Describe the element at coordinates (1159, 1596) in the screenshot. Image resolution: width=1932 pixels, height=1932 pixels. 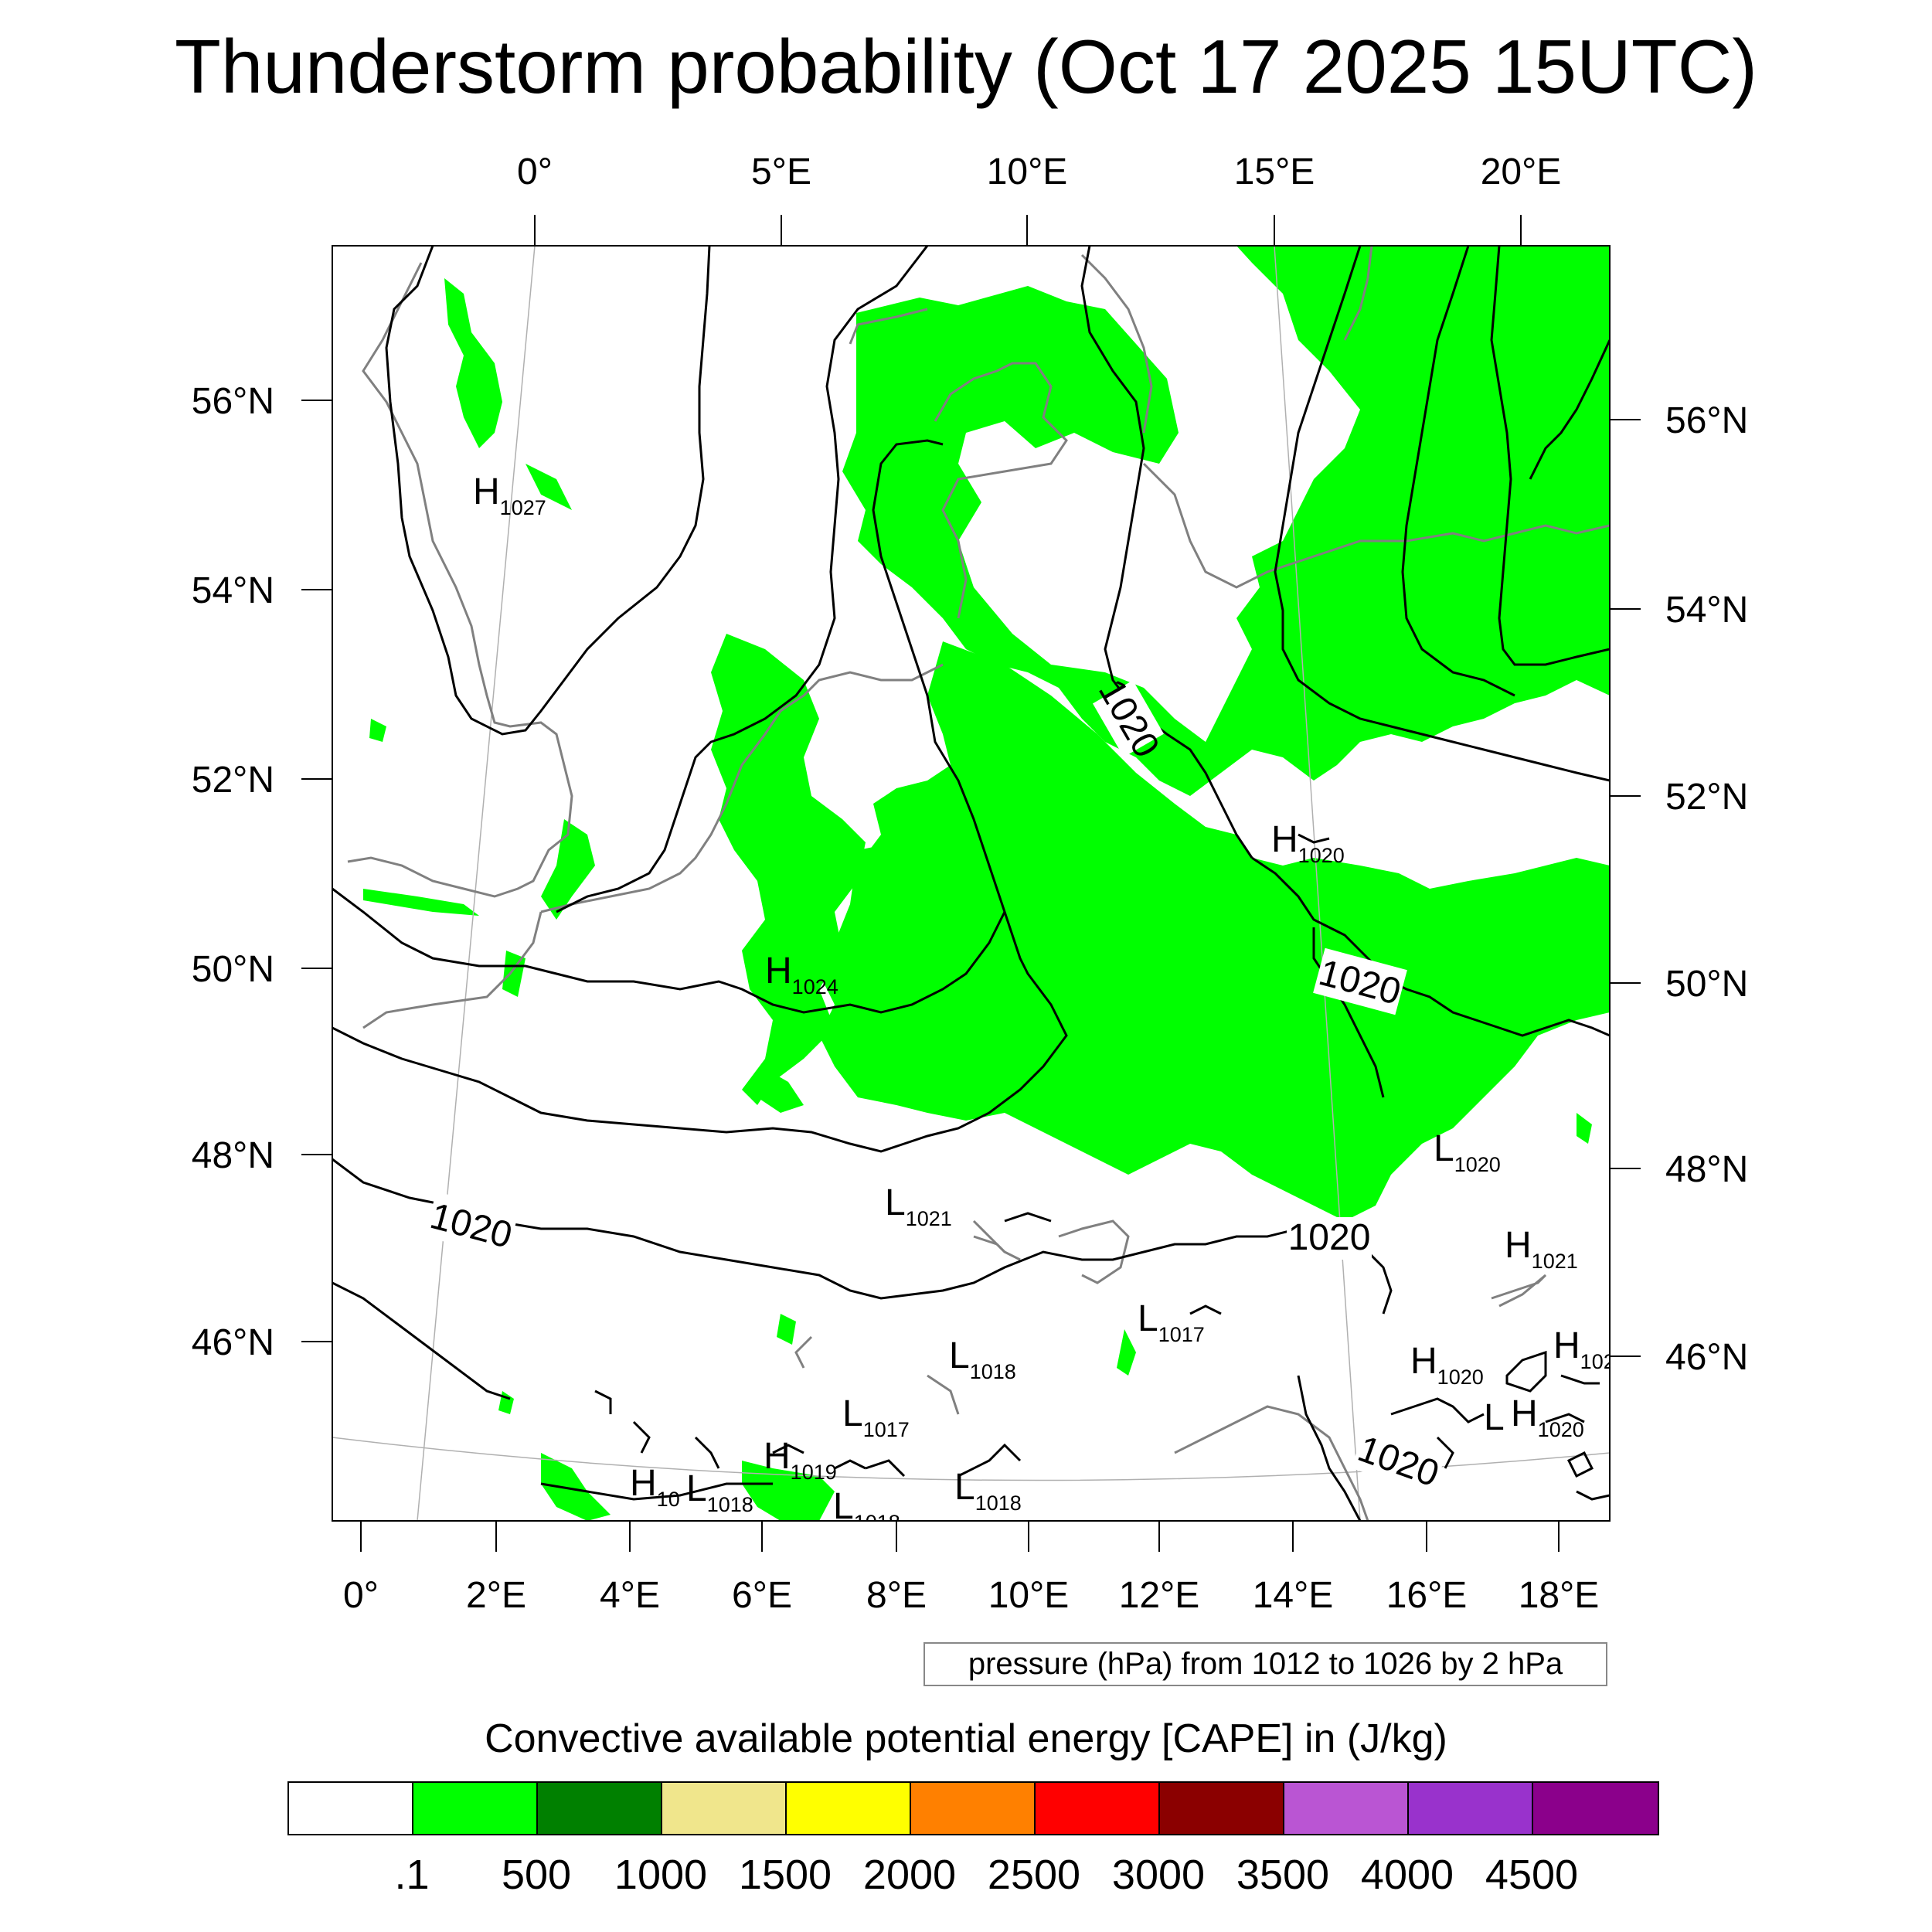
I see `lon-label: 12°E` at that location.